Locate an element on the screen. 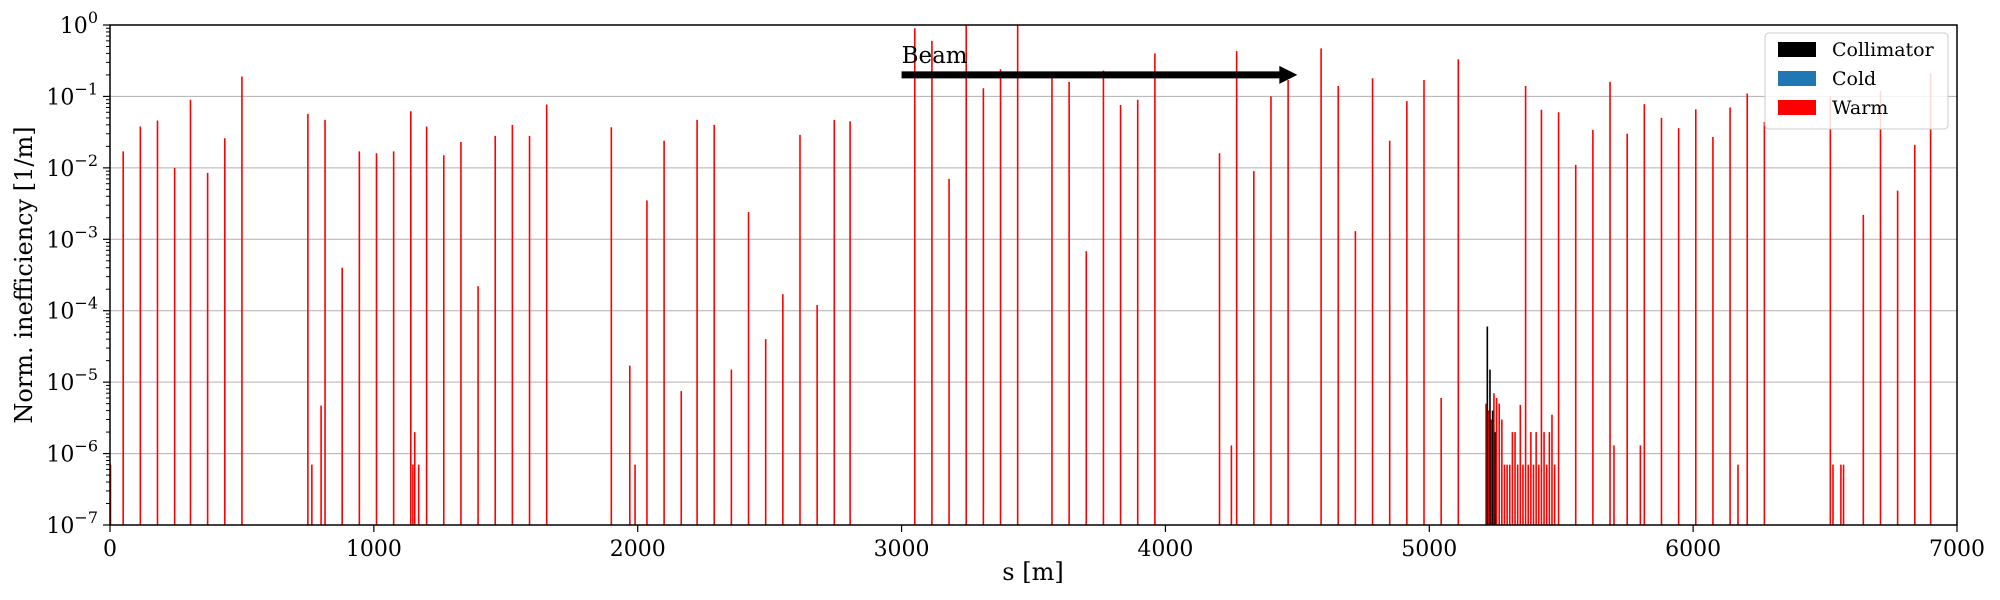 Image resolution: width=2000 pixels, height=600 pixels. beam-annotation: Beam is located at coordinates (1099, 63).